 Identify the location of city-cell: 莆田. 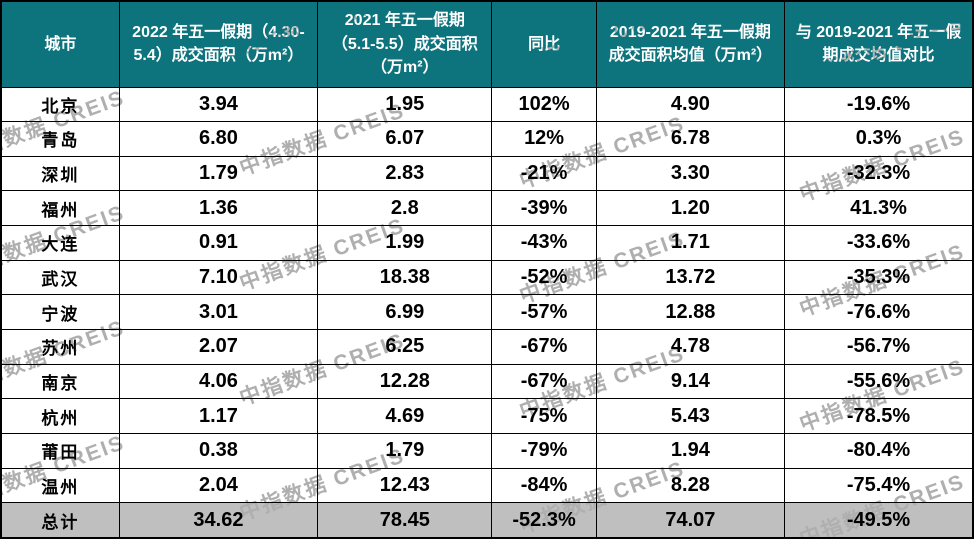
(60, 450).